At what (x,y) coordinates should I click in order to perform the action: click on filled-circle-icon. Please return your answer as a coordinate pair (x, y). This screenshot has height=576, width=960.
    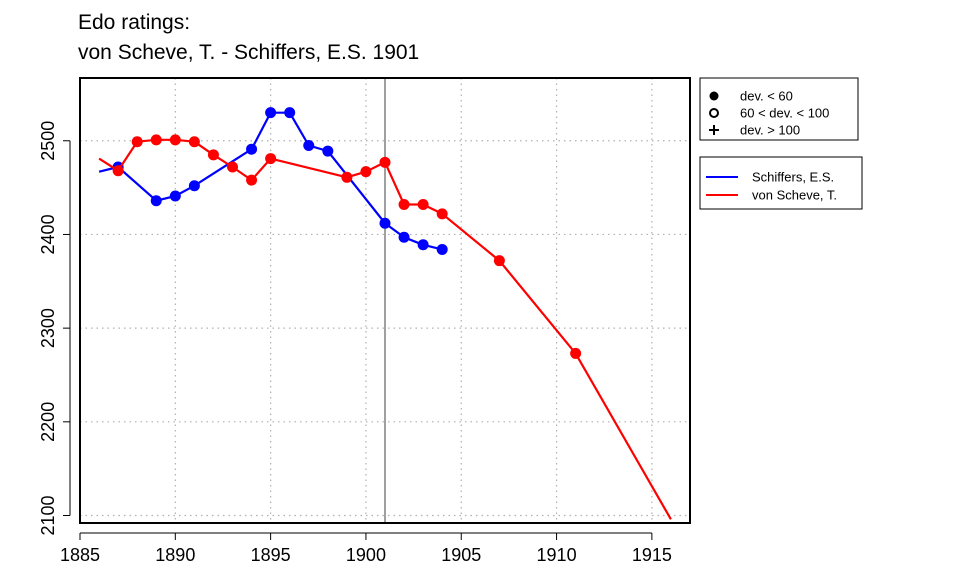
    Looking at the image, I should click on (714, 96).